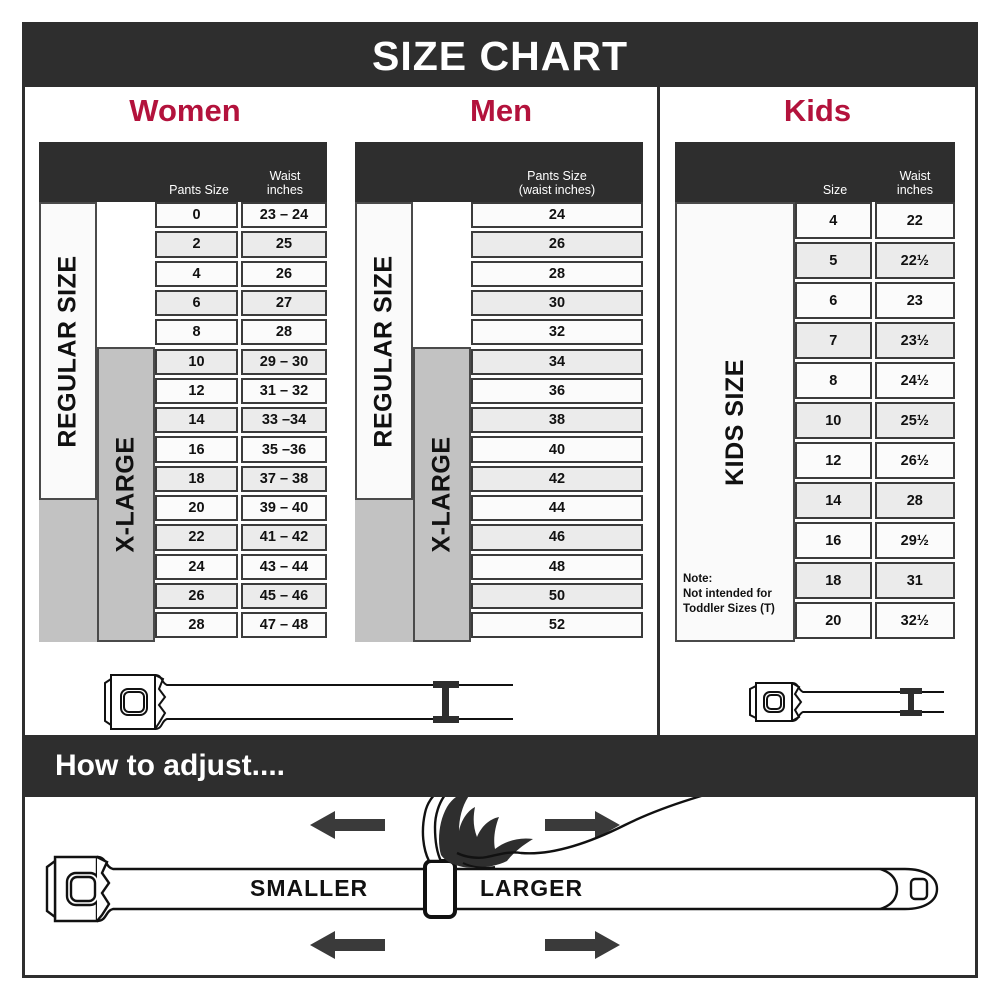 This screenshot has height=1000, width=1000. What do you see at coordinates (196, 303) in the screenshot?
I see `table-cell-women-size: 6` at bounding box center [196, 303].